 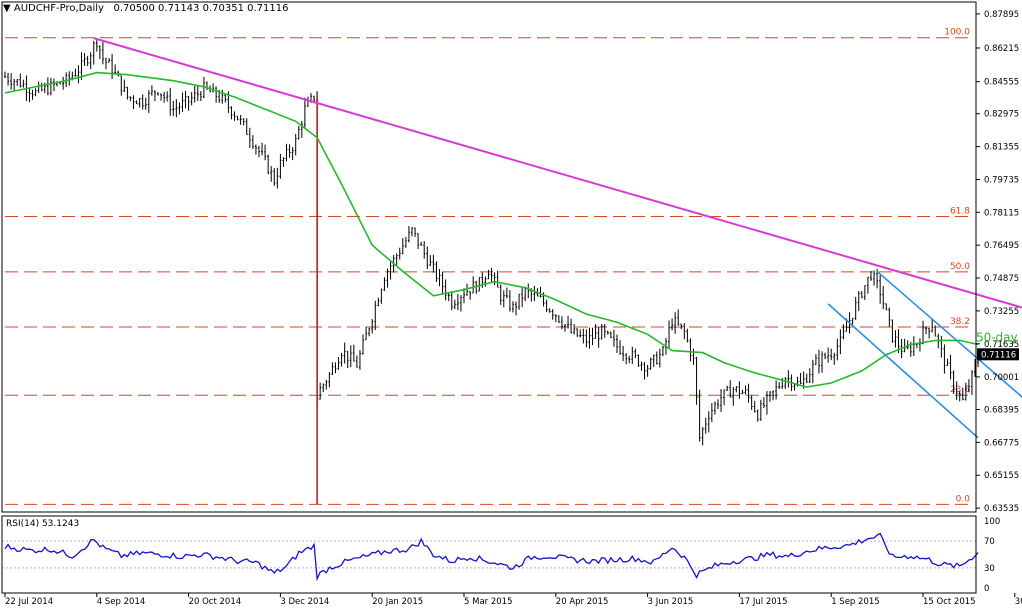 What do you see at coordinates (1001, 148) in the screenshot?
I see `price-tick-label: 0.81355` at bounding box center [1001, 148].